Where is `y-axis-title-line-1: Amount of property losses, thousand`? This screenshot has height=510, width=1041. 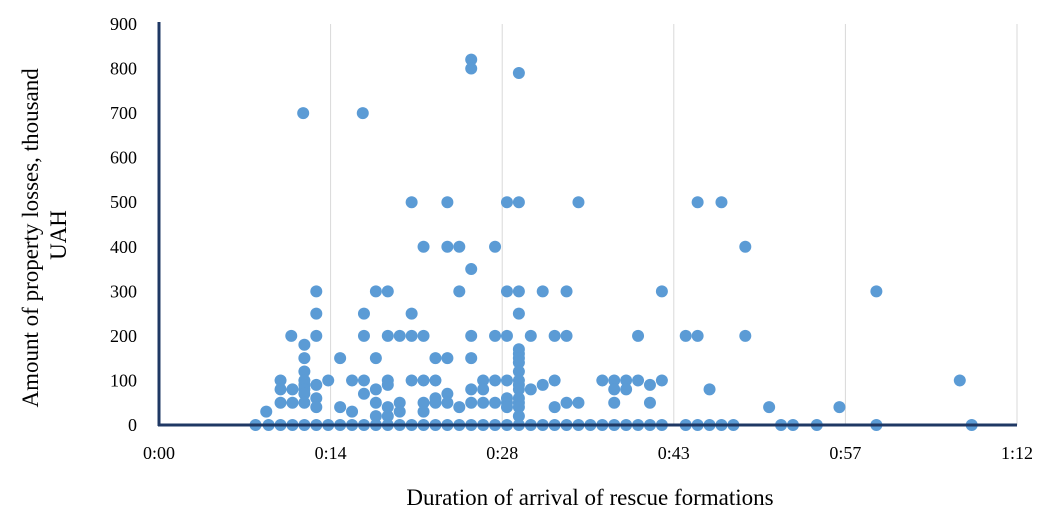 y-axis-title-line-1: Amount of property losses, thousand is located at coordinates (30, 238).